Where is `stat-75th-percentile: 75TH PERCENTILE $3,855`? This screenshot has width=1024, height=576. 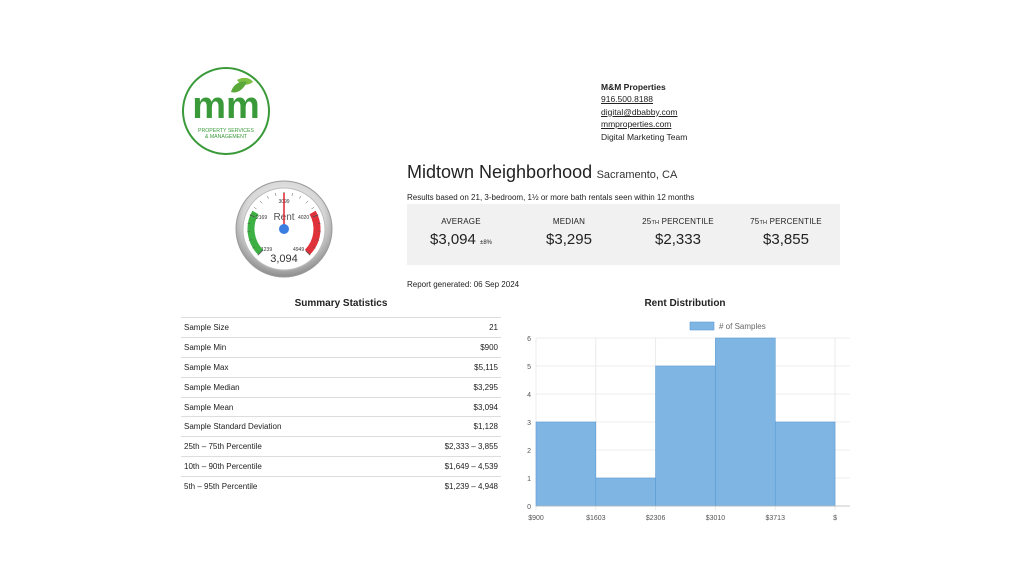
stat-75th-percentile: 75TH PERCENTILE $3,855 is located at coordinates (786, 234).